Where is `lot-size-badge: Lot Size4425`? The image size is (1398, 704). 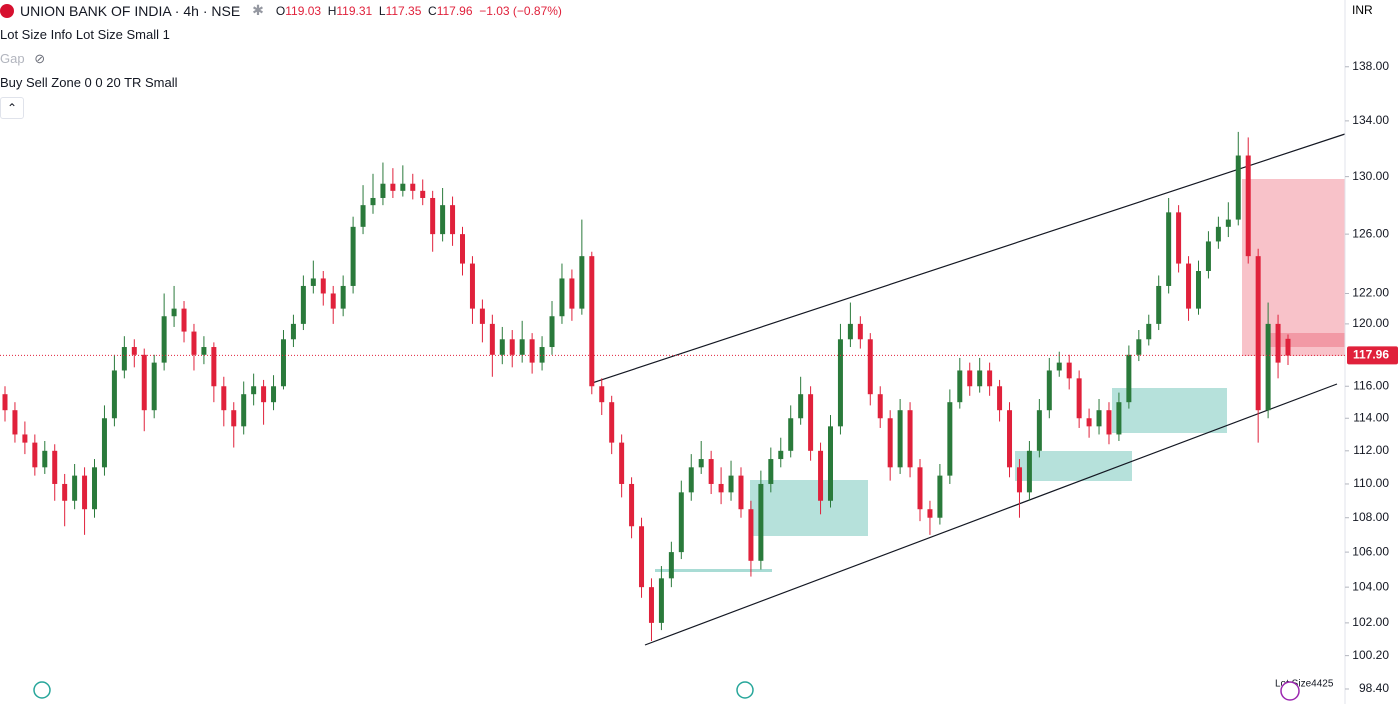
lot-size-badge: Lot Size4425 is located at coordinates (1304, 684).